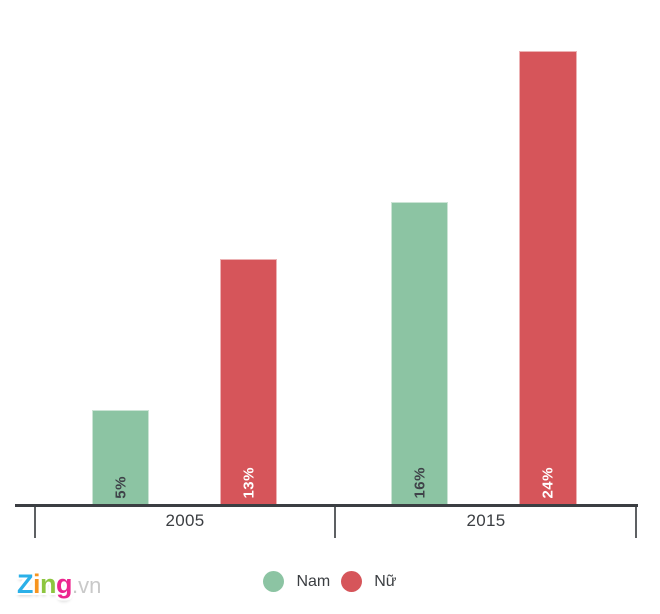 The height and width of the screenshot is (614, 660). What do you see at coordinates (120, 487) in the screenshot?
I see `bar-value-label: 5%` at bounding box center [120, 487].